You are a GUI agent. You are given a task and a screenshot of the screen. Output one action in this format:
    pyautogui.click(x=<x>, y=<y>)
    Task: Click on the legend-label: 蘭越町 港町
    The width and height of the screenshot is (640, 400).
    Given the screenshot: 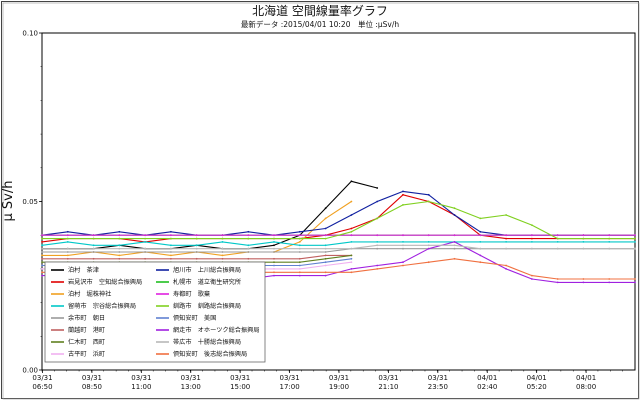 What is the action you would take?
    pyautogui.click(x=86, y=330)
    